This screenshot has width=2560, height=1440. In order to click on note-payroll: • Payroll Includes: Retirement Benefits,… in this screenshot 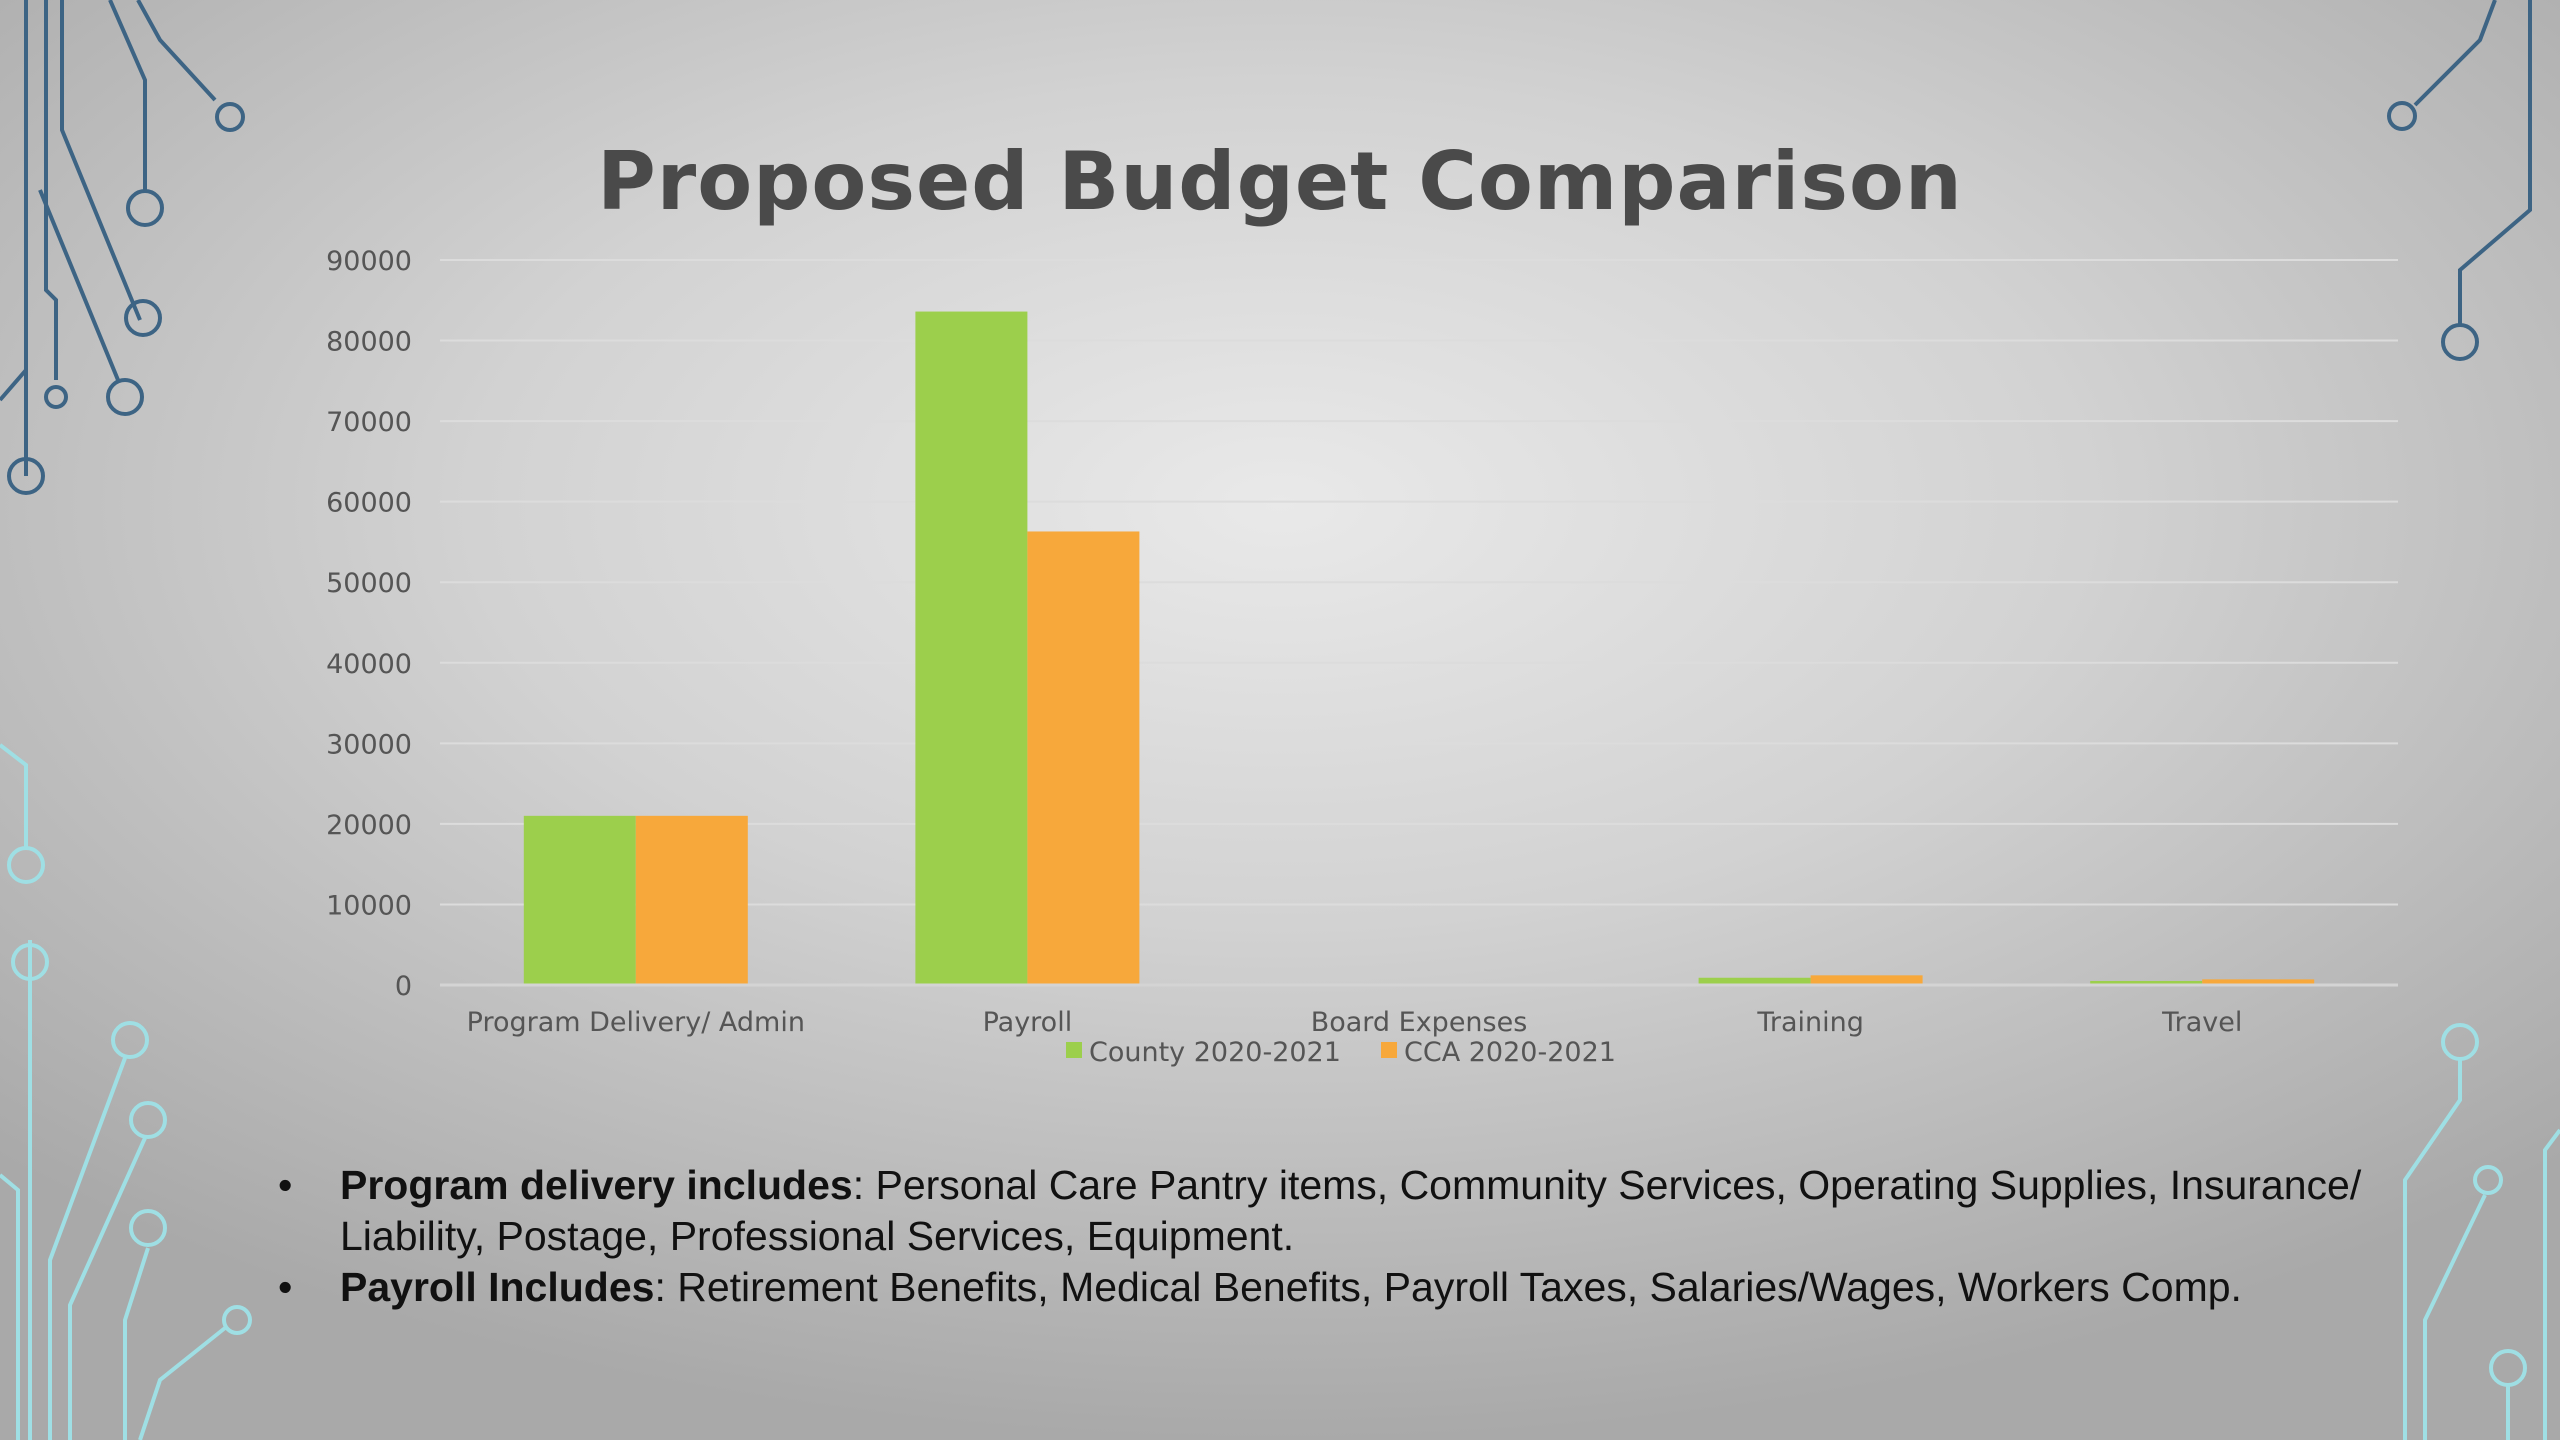, I will do `click(1362, 1287)`.